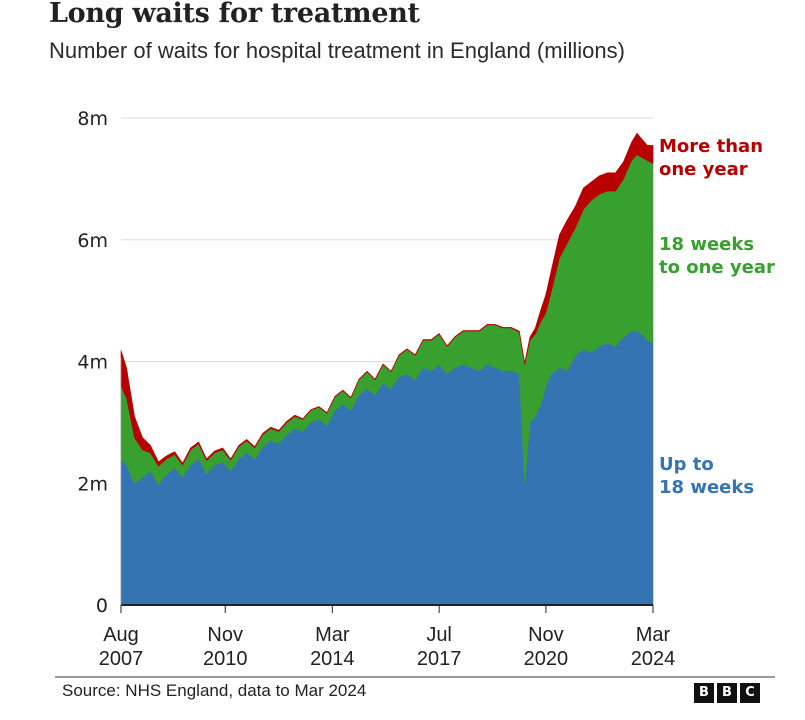 The width and height of the screenshot is (805, 720). Describe the element at coordinates (750, 693) in the screenshot. I see `bbc-logo-letter: C` at that location.